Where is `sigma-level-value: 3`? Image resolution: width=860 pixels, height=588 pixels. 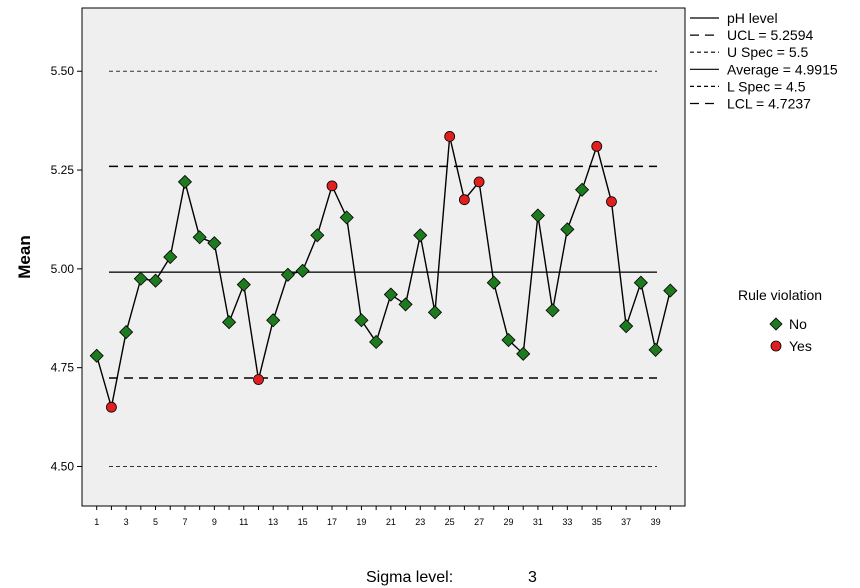 sigma-level-value: 3 is located at coordinates (532, 577).